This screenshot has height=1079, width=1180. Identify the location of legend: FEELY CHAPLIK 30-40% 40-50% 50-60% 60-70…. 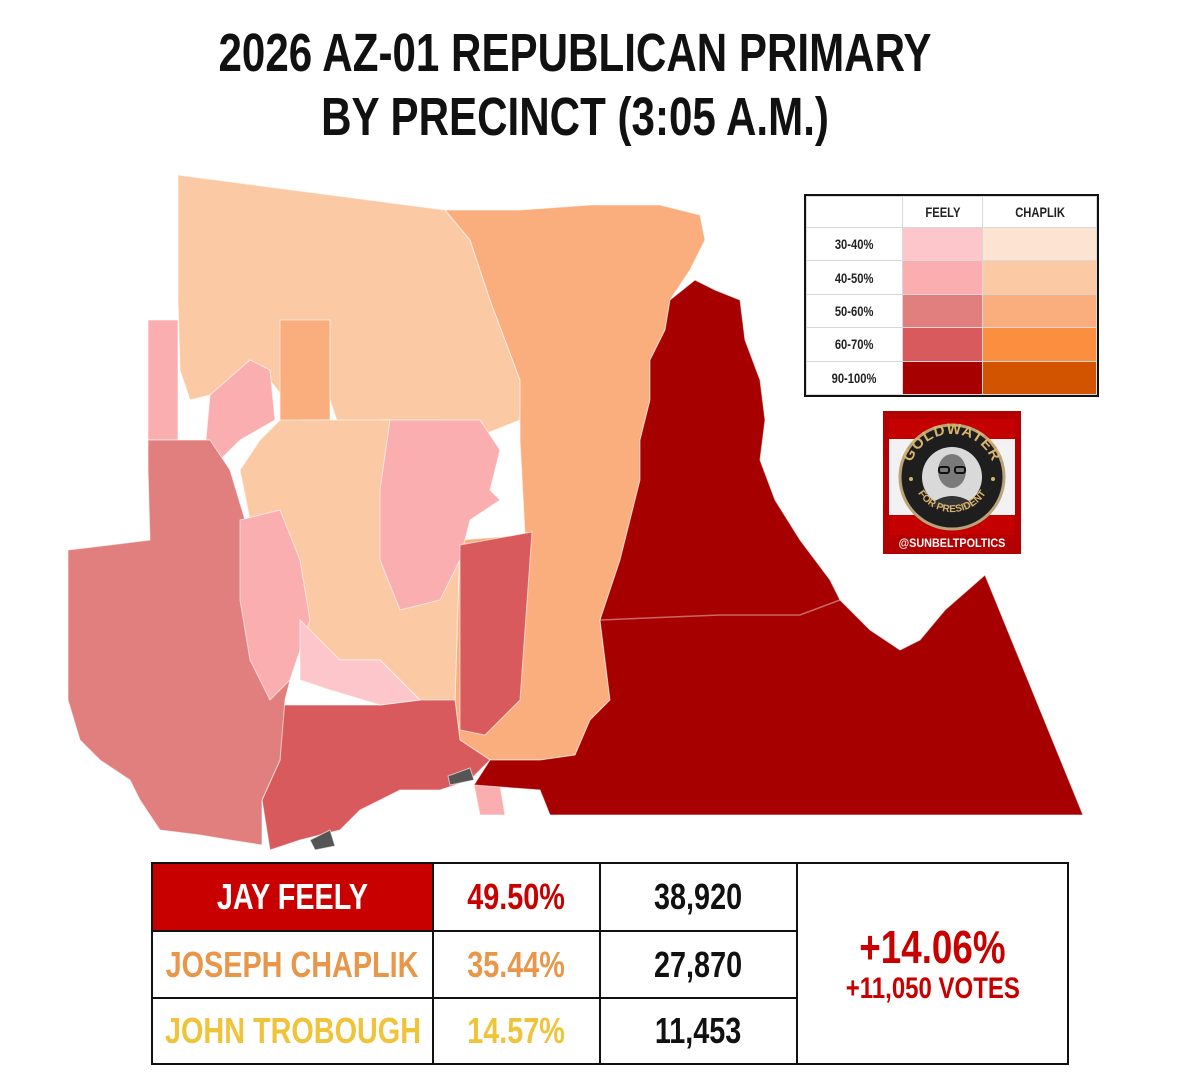
(951, 295).